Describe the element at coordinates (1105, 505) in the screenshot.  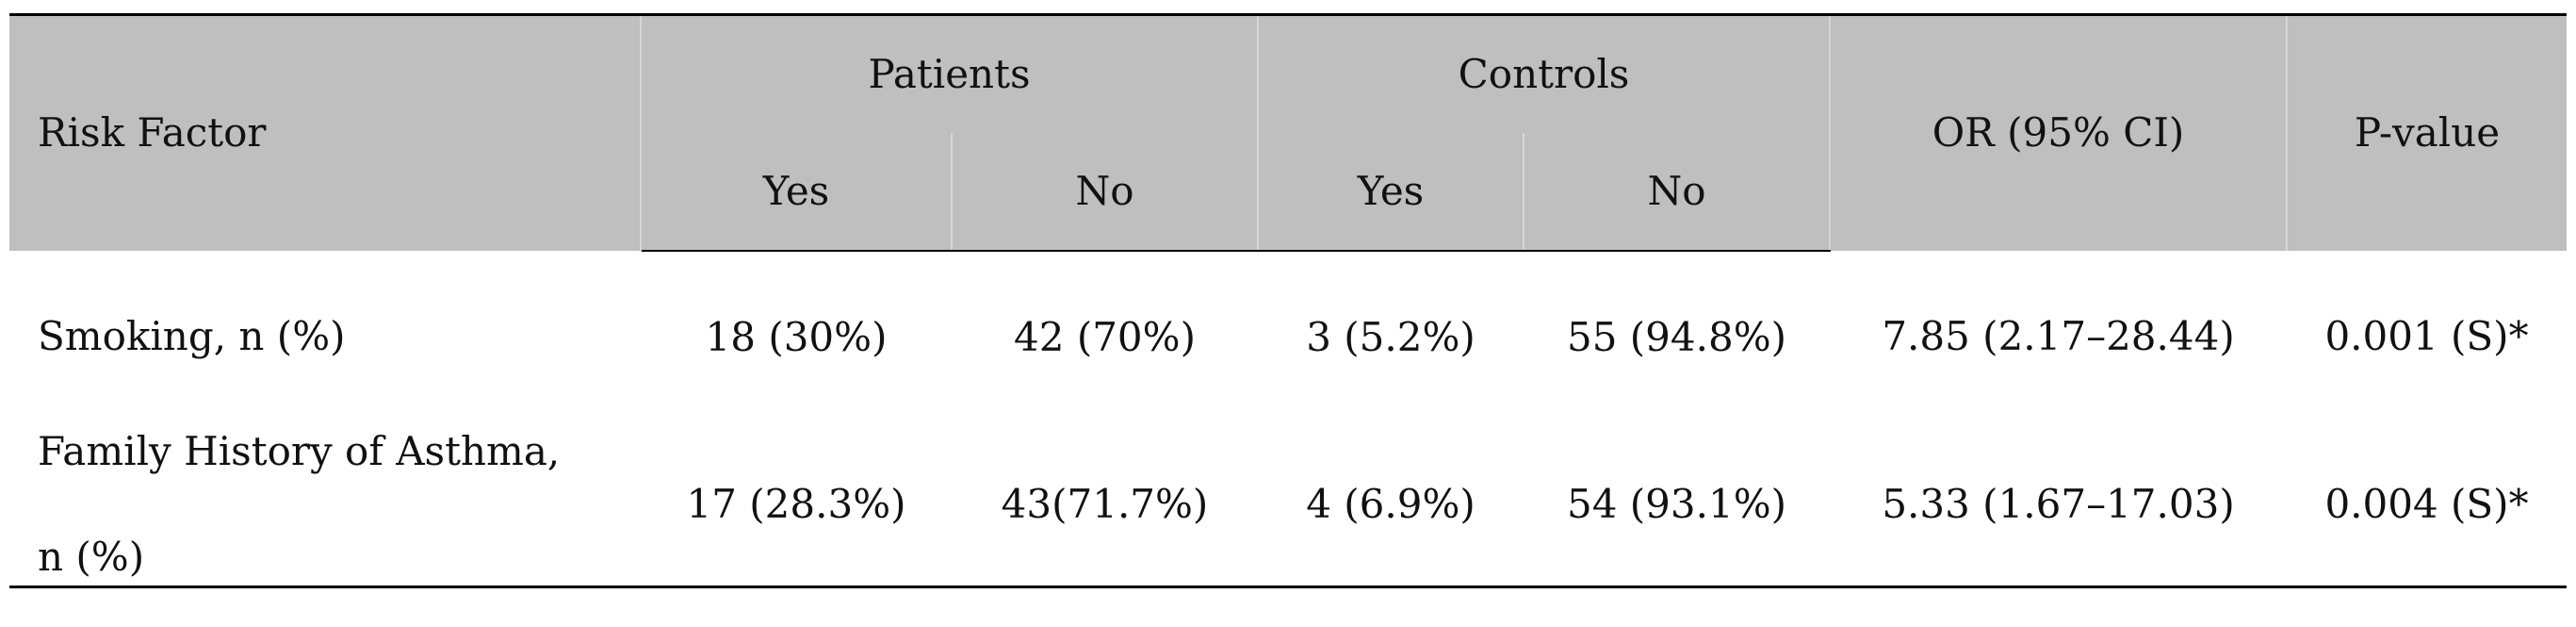
I see `patients-no-cell: 43(71.7%)` at that location.